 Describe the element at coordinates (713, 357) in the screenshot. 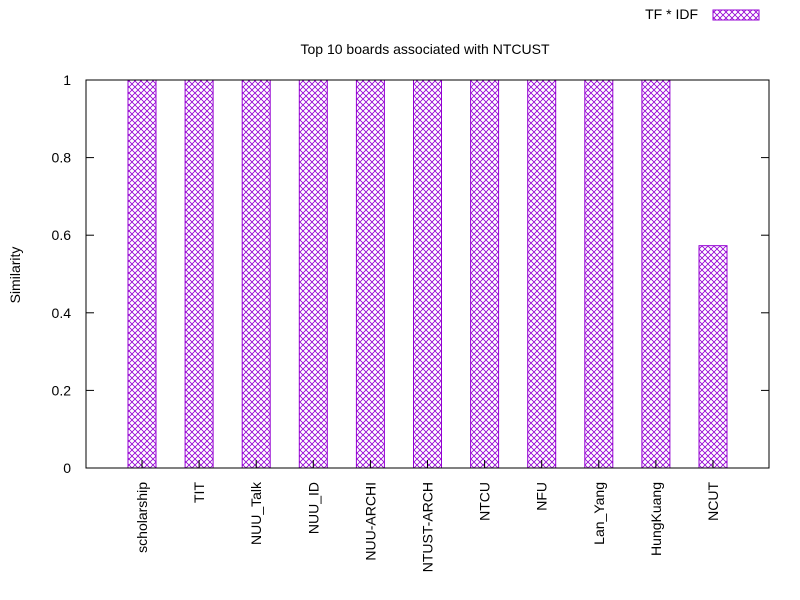

I see `bar-NCUT` at that location.